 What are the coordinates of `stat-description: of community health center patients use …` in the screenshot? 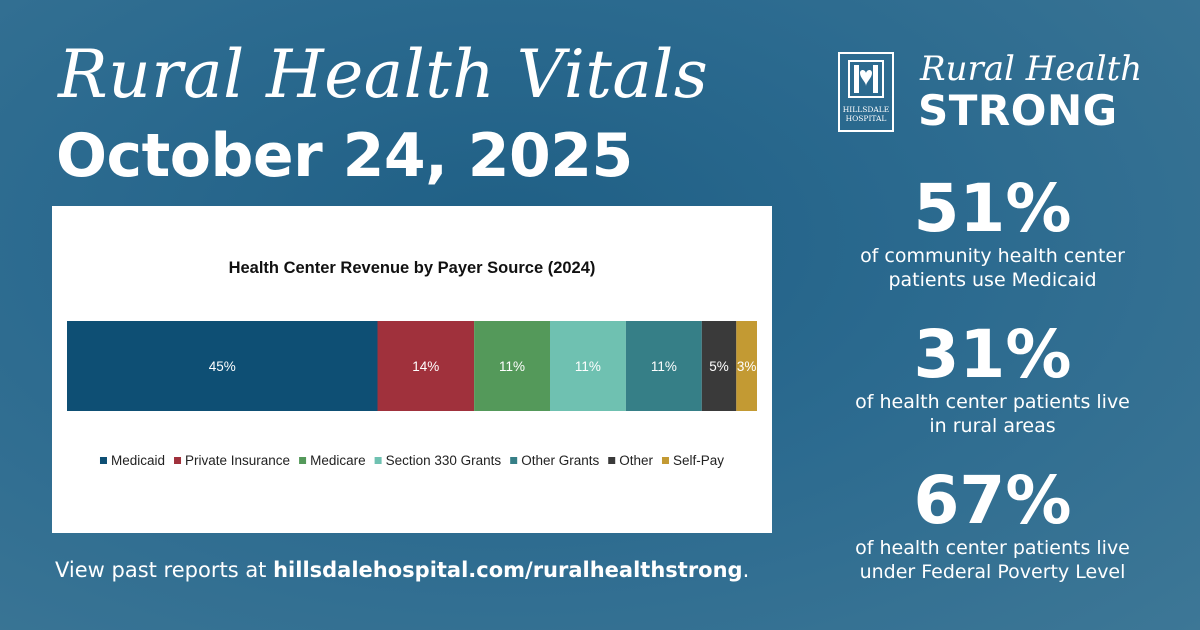 It's located at (992, 268).